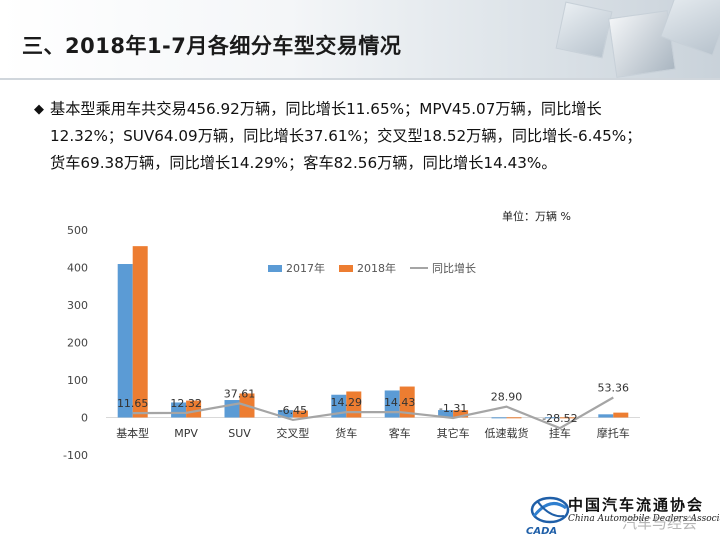 The width and height of the screenshot is (720, 540). I want to click on cada-logo-icon: CADA, so click(548, 516).